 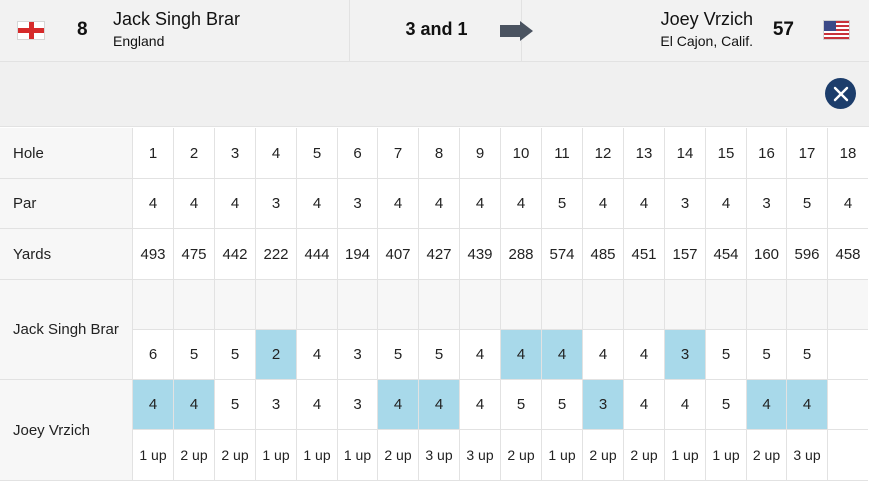 What do you see at coordinates (434, 94) in the screenshot?
I see `toolbar-band` at bounding box center [434, 94].